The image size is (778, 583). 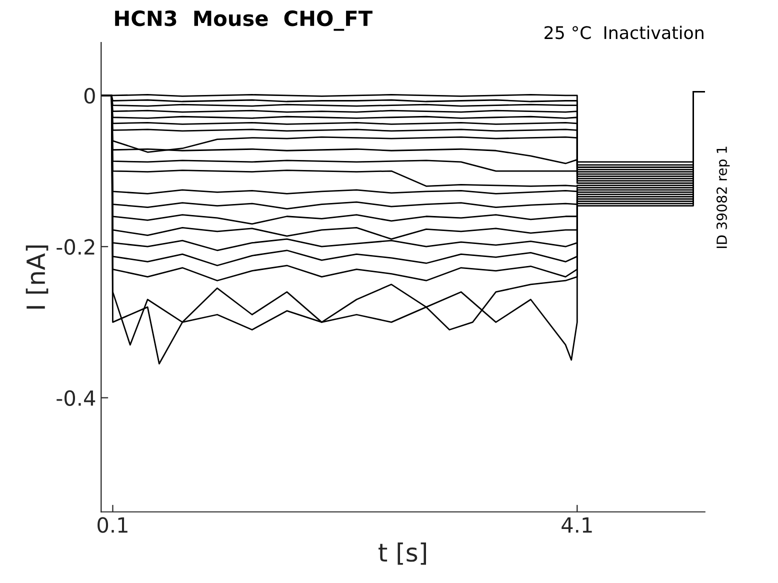 I want to click on y-tick-label: -0.4, so click(x=76, y=398).